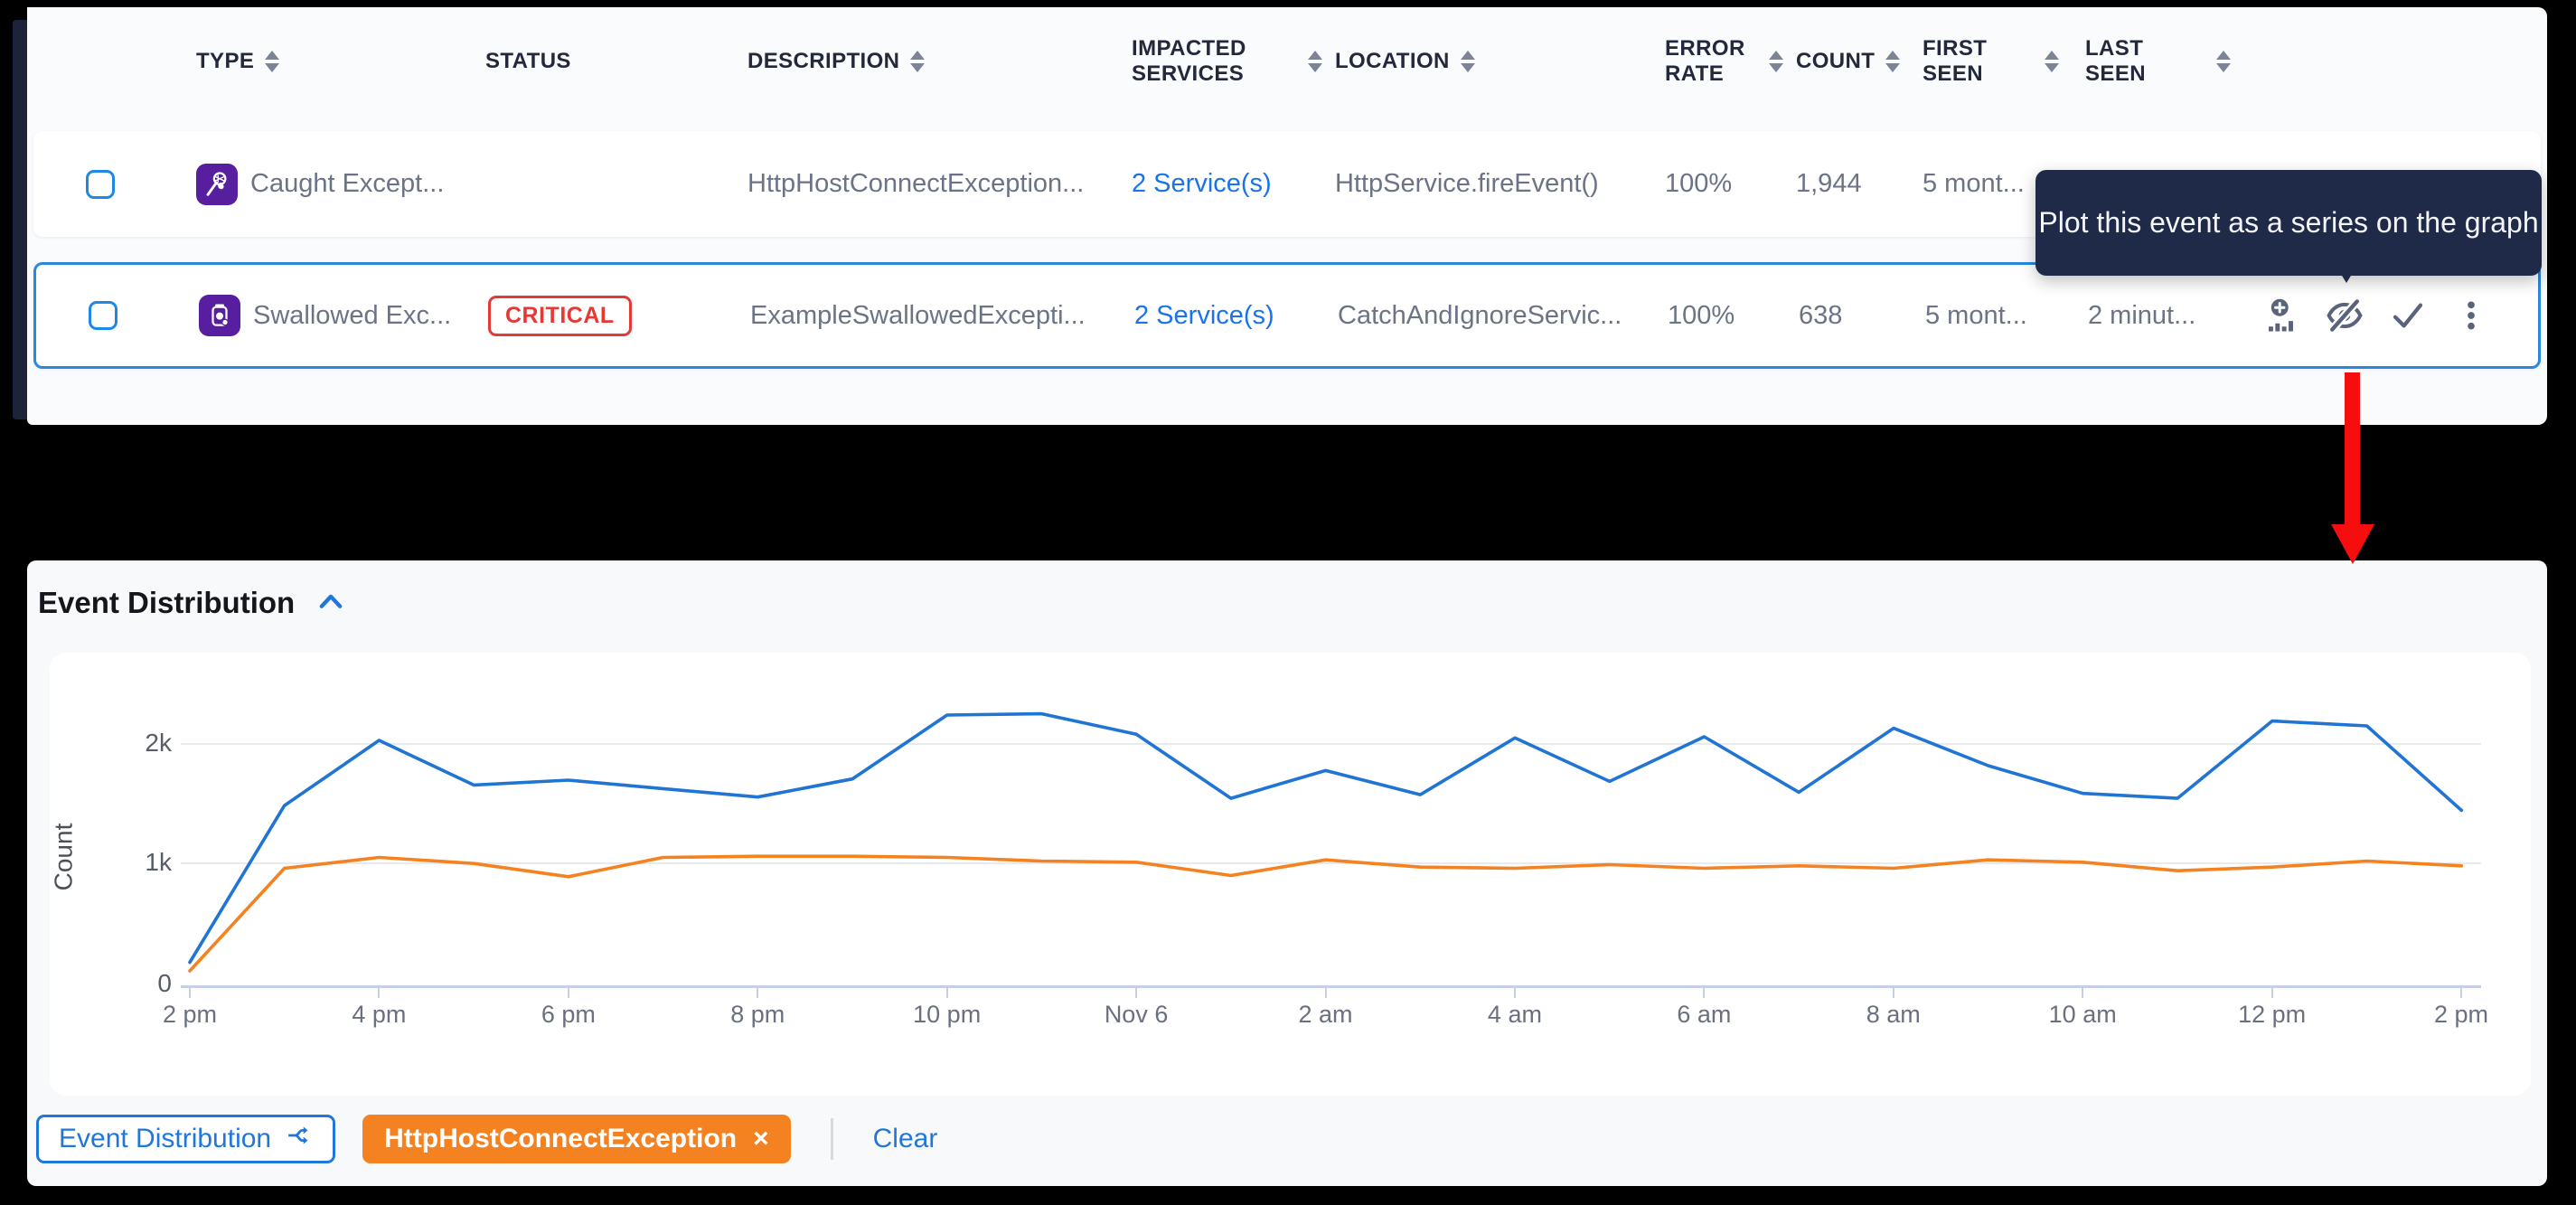 The width and height of the screenshot is (2576, 1205). What do you see at coordinates (568, 1014) in the screenshot?
I see `x-tick-label: 6 pm` at bounding box center [568, 1014].